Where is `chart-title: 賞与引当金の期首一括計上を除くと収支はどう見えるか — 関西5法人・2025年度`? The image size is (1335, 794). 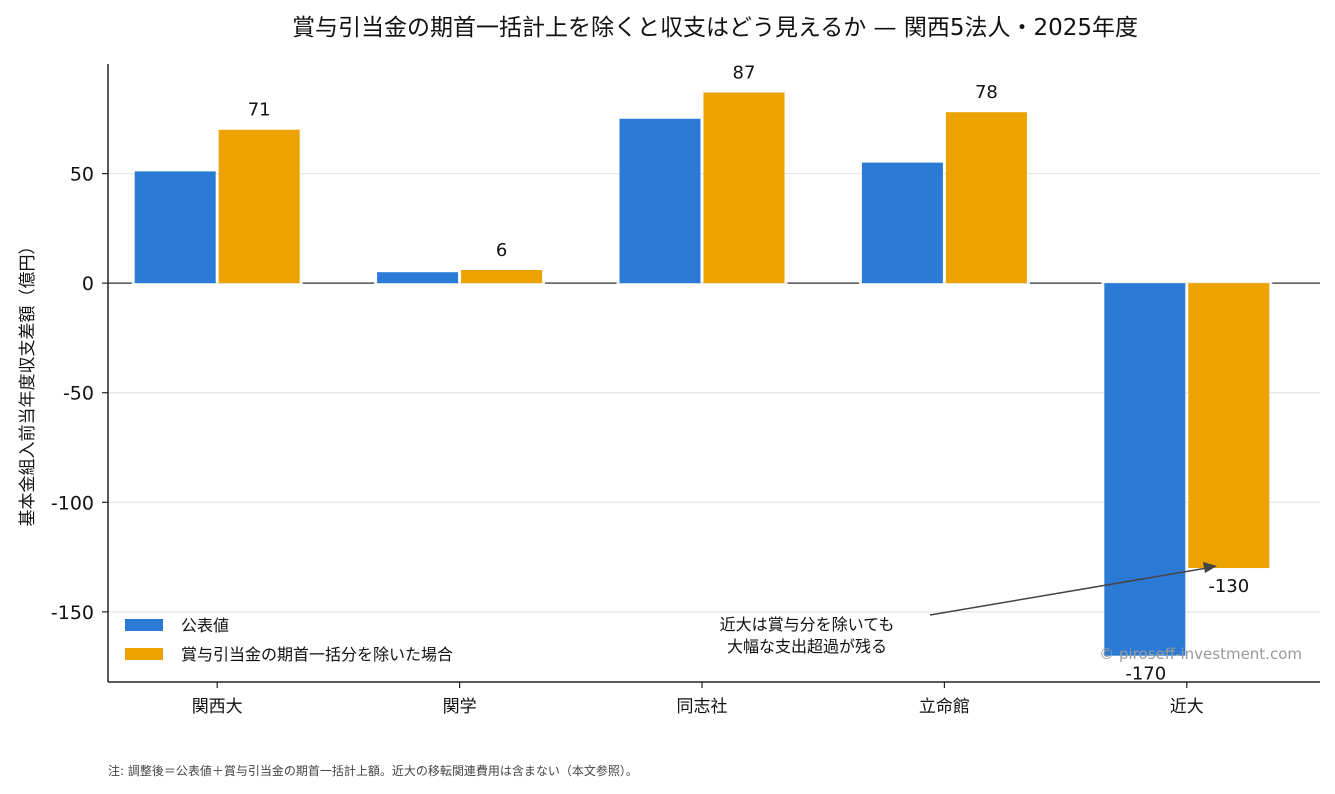 chart-title: 賞与引当金の期首一括計上を除くと収支はどう見えるか — 関西5法人・2025年度 is located at coordinates (715, 28).